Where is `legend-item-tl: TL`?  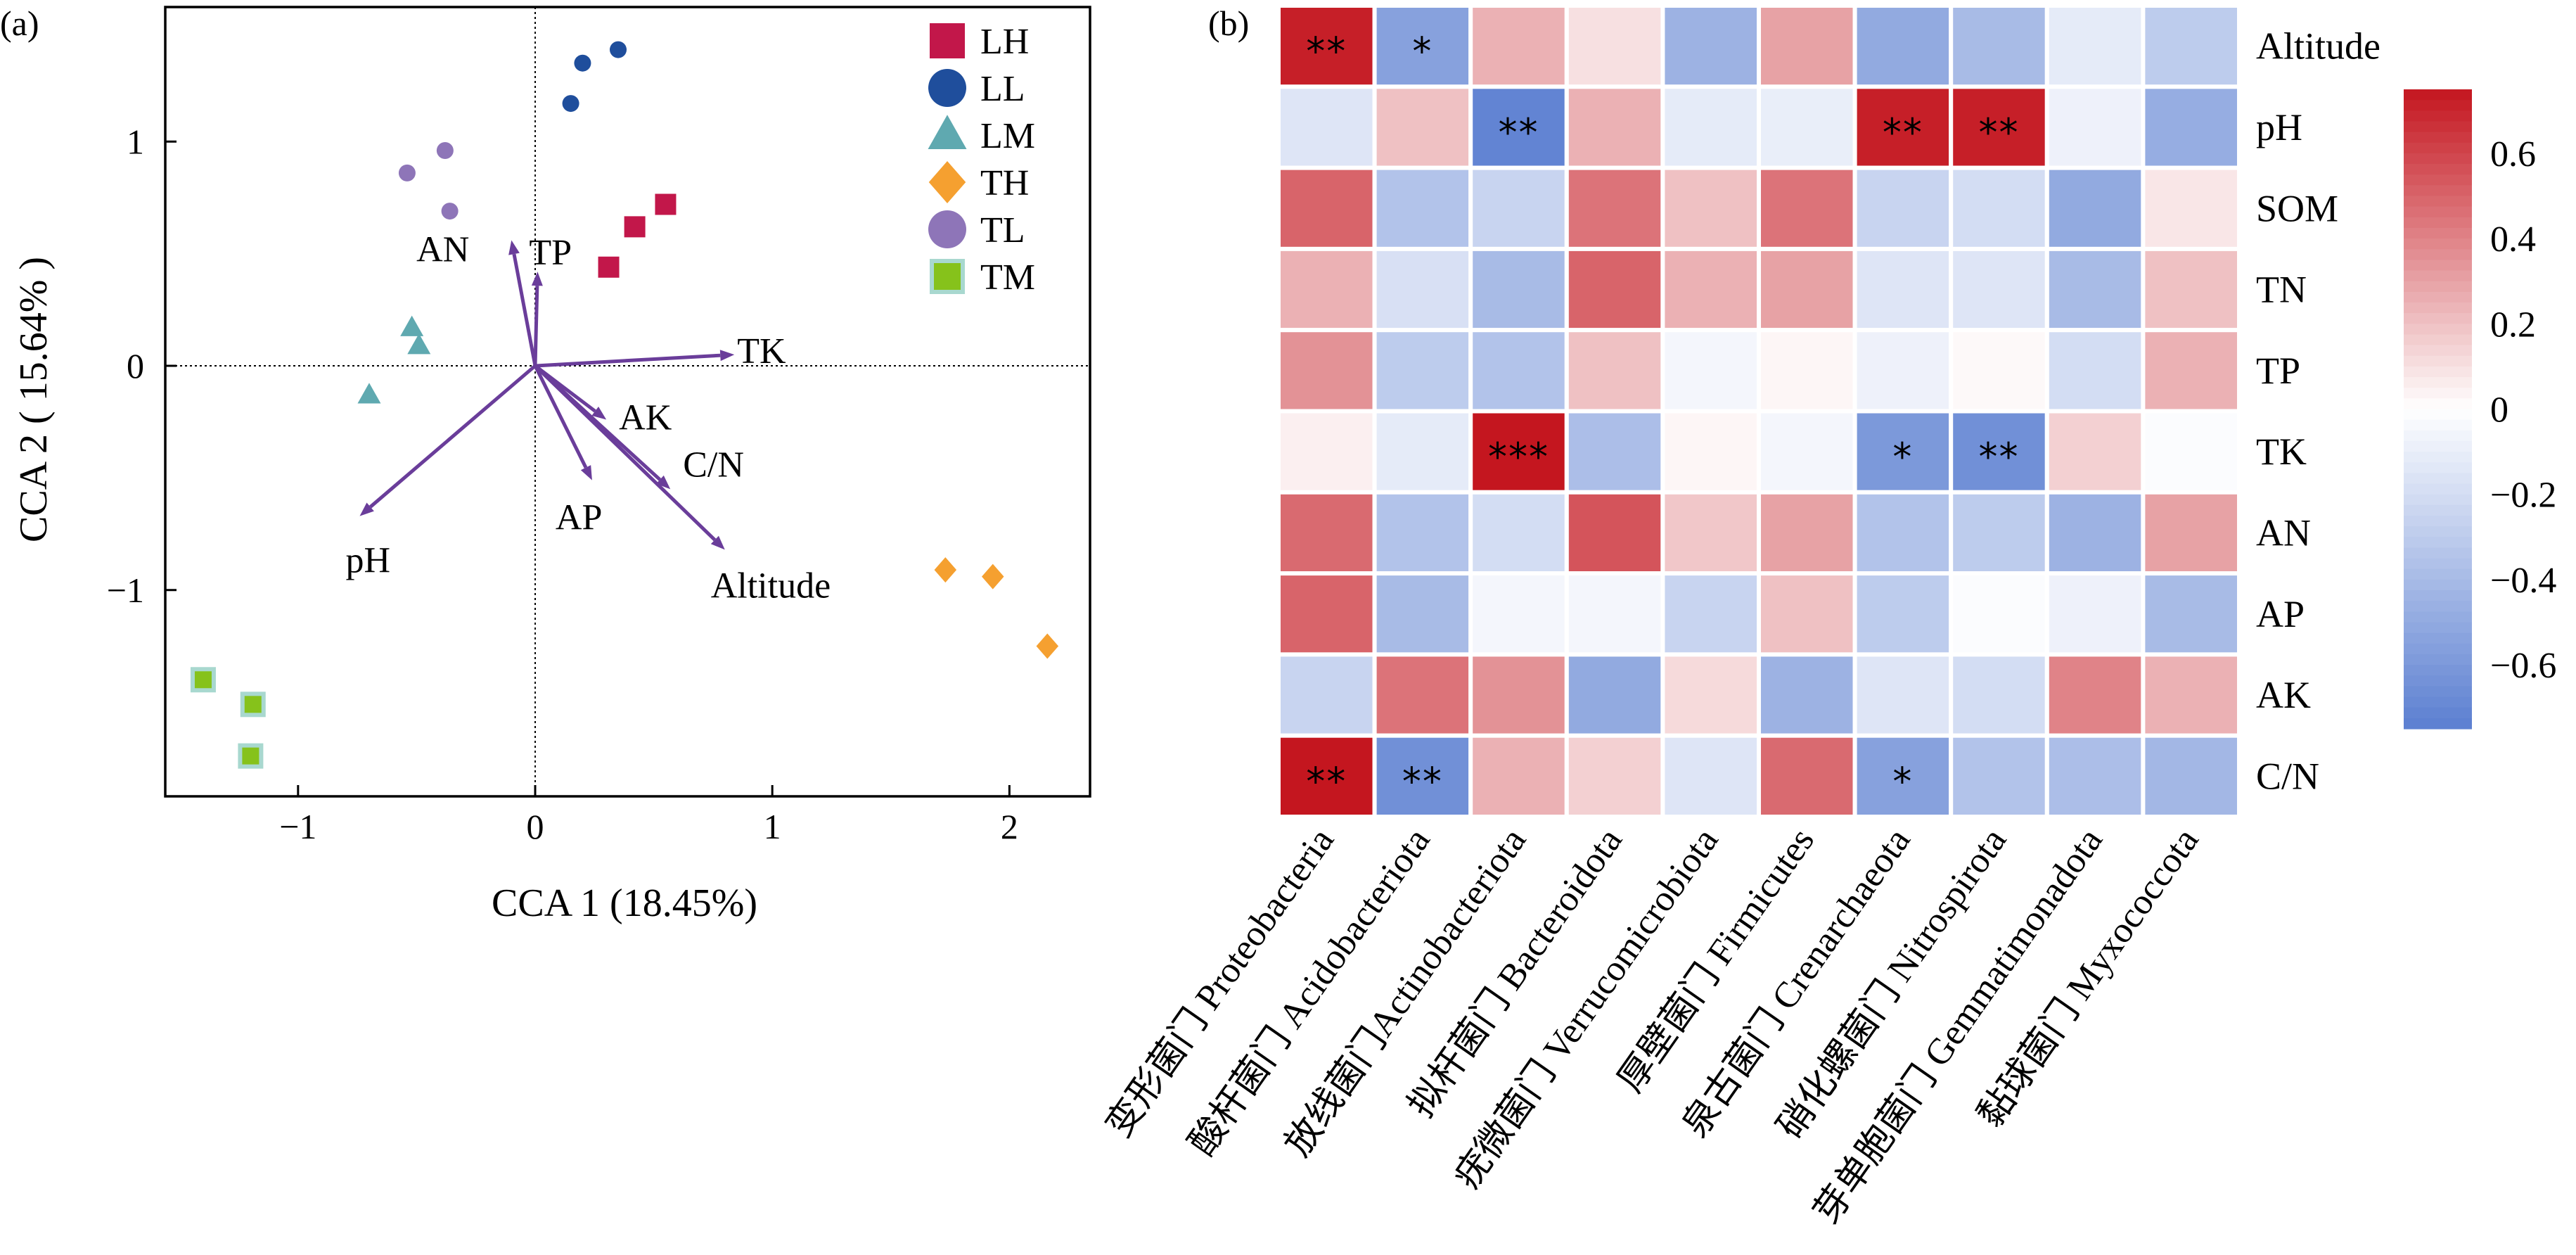 legend-item-tl: TL is located at coordinates (977, 230).